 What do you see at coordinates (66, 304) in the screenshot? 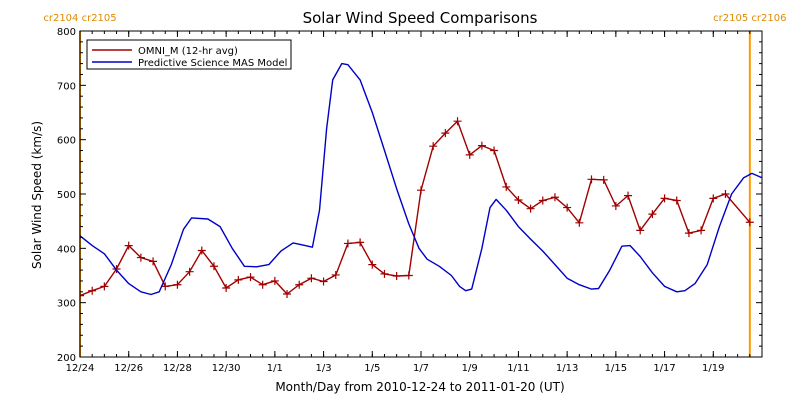
I see `y-tick-label-1: 300` at bounding box center [66, 304].